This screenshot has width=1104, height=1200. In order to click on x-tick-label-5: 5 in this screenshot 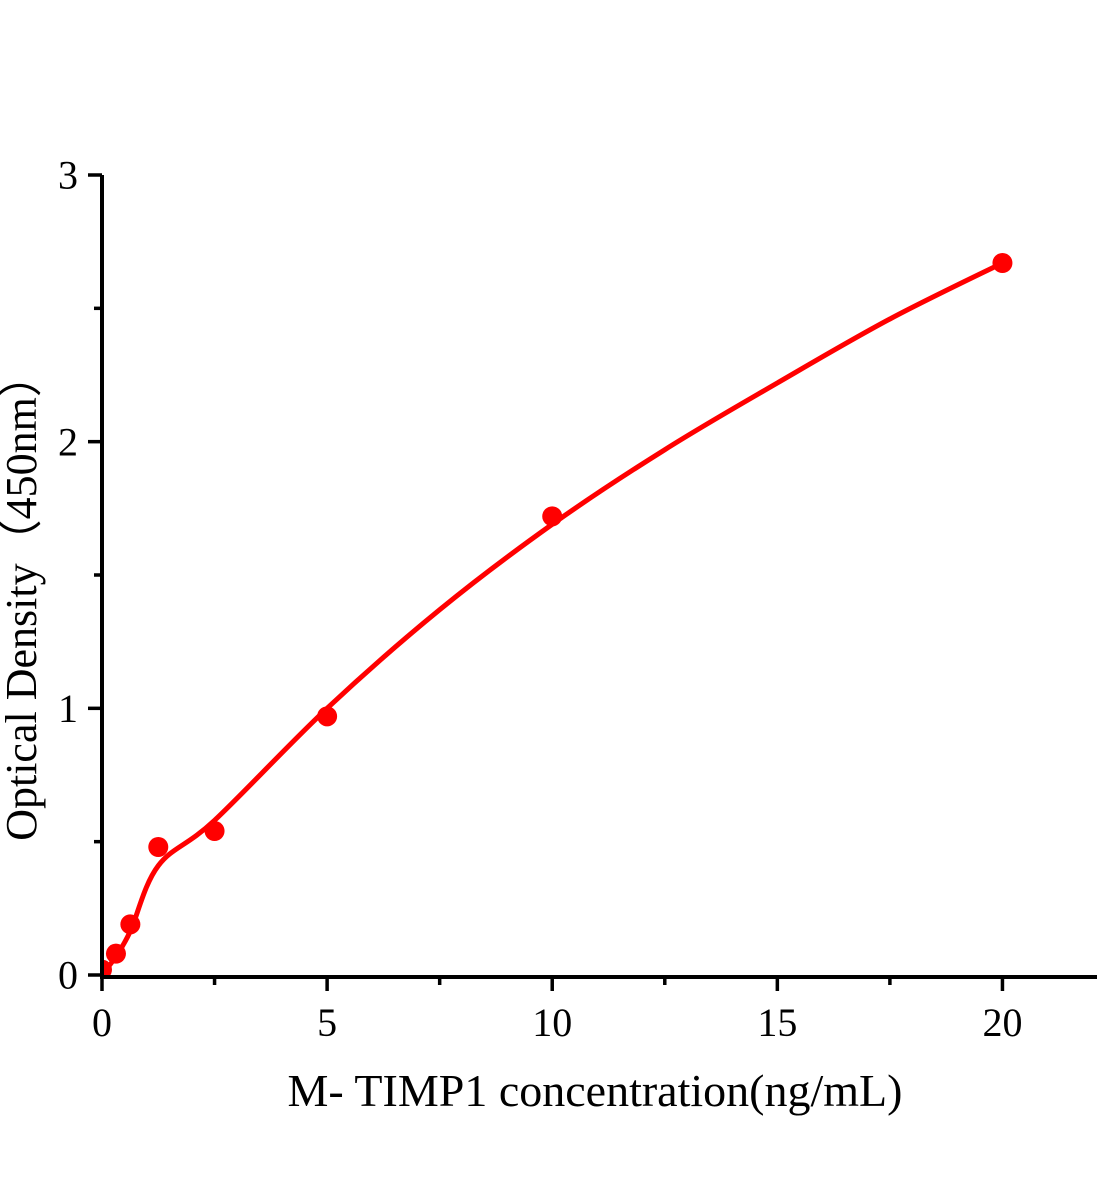, I will do `click(327, 1022)`.